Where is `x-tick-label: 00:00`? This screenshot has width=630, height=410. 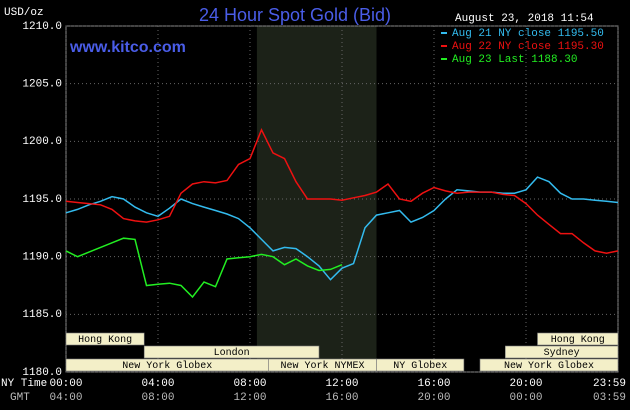 x-tick-label: 00:00 is located at coordinates (65, 384).